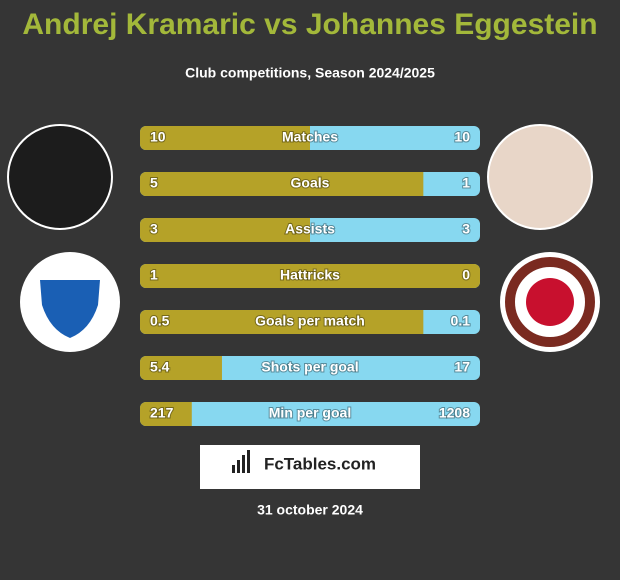 The height and width of the screenshot is (580, 620). I want to click on stat-label: Goals per match, so click(310, 321).